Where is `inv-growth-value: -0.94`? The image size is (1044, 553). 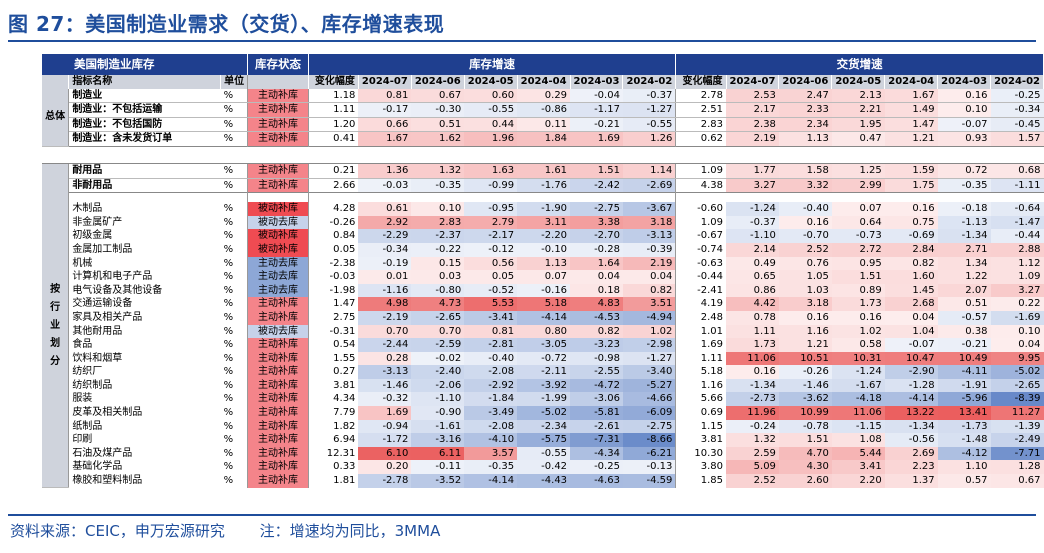 inv-growth-value: -0.94 is located at coordinates (385, 426).